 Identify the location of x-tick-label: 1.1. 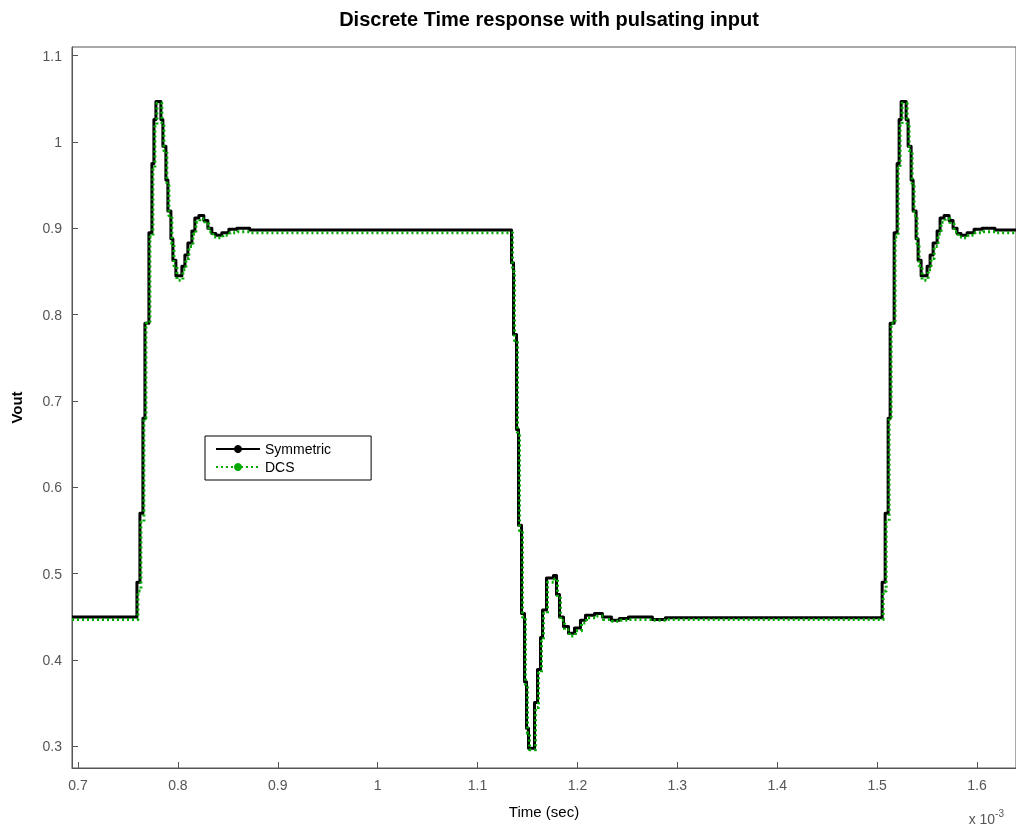
(477, 785).